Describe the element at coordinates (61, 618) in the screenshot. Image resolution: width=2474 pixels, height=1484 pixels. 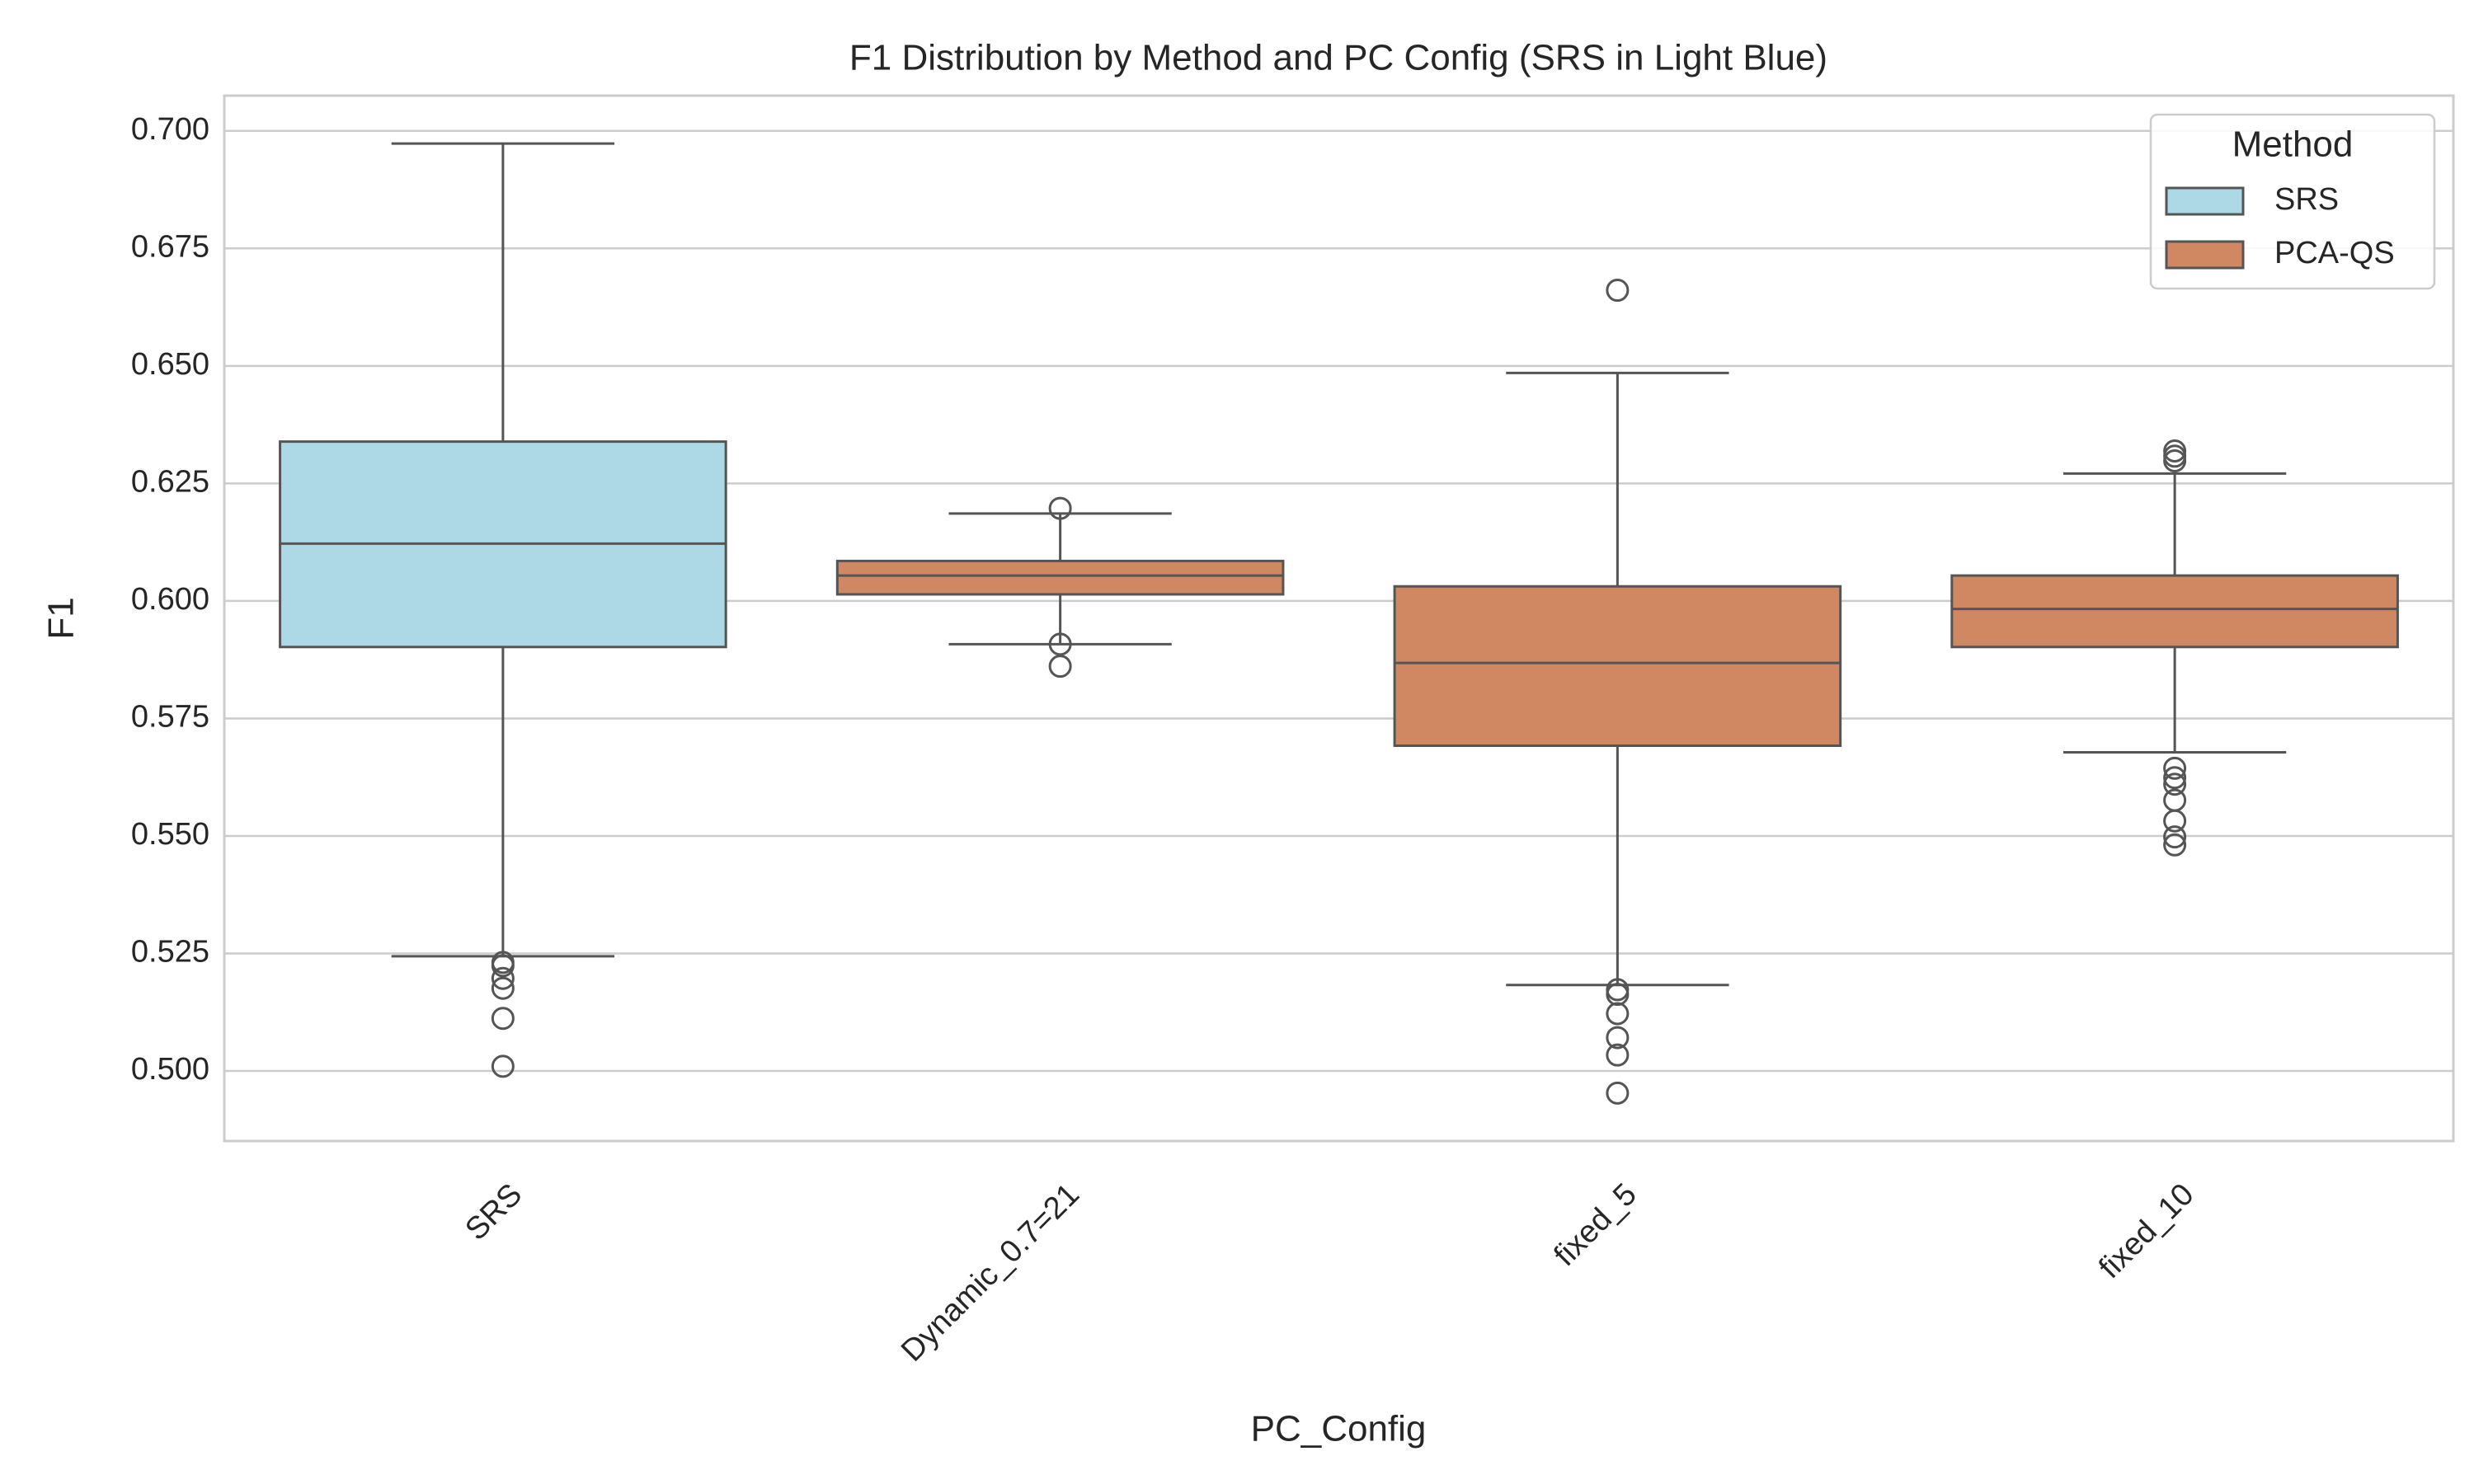
I see `y-axis-label: F1` at that location.